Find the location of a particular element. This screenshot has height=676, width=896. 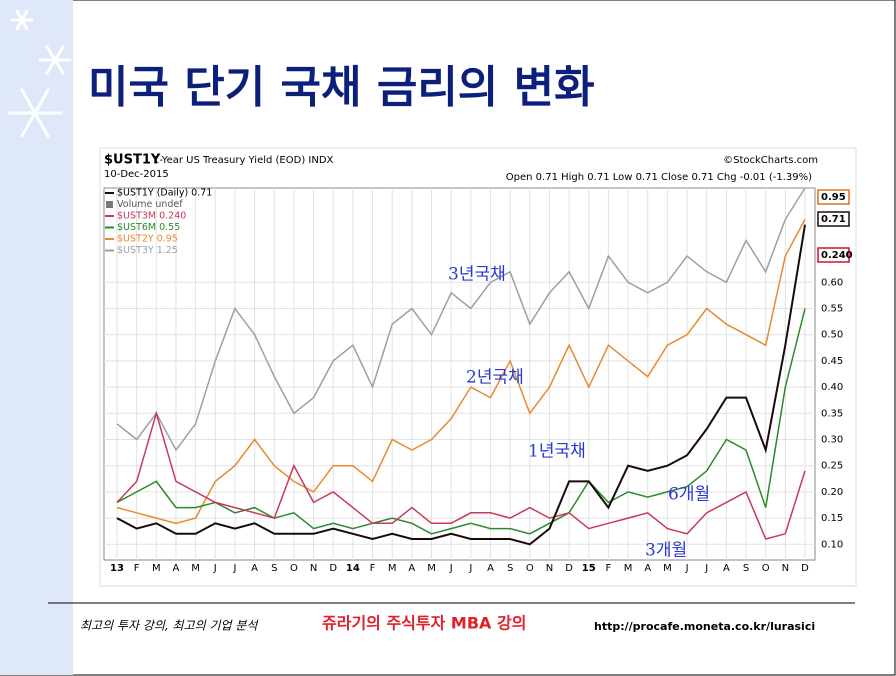

price-tag: 0.95 is located at coordinates (833, 197).